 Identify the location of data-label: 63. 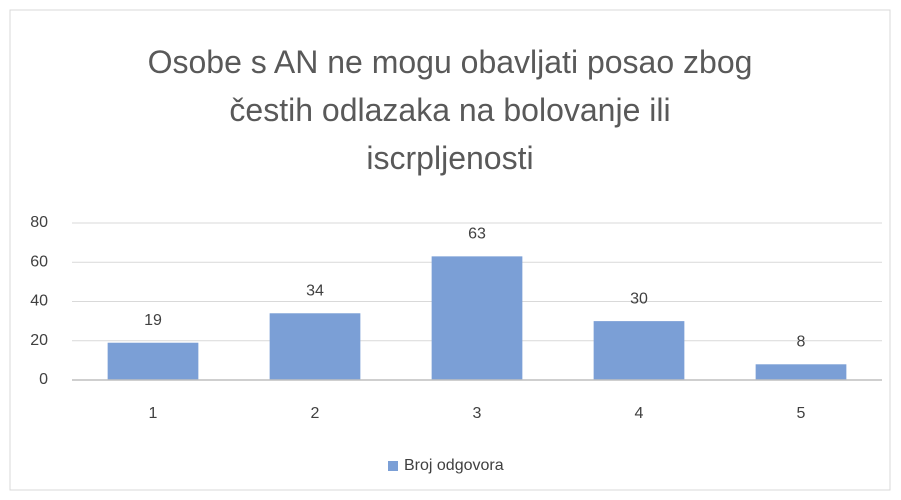
(477, 234).